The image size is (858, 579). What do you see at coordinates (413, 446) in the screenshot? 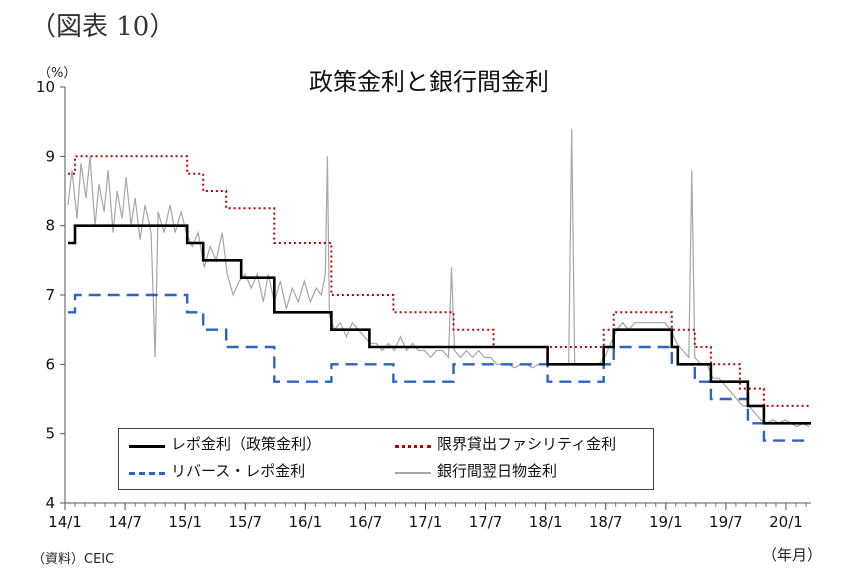
I see `legend-swatch-lending-facility` at bounding box center [413, 446].